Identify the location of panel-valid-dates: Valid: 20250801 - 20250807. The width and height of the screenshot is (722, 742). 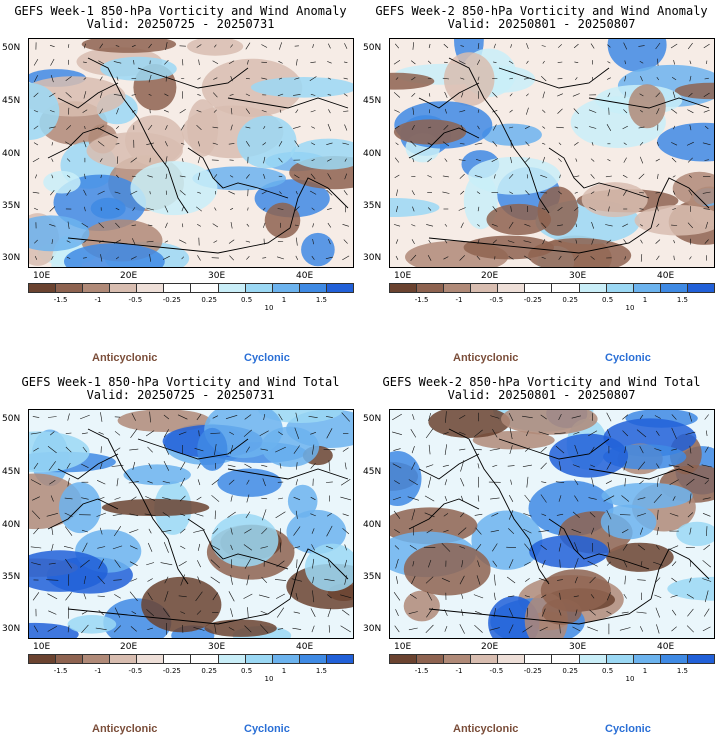
(541, 395).